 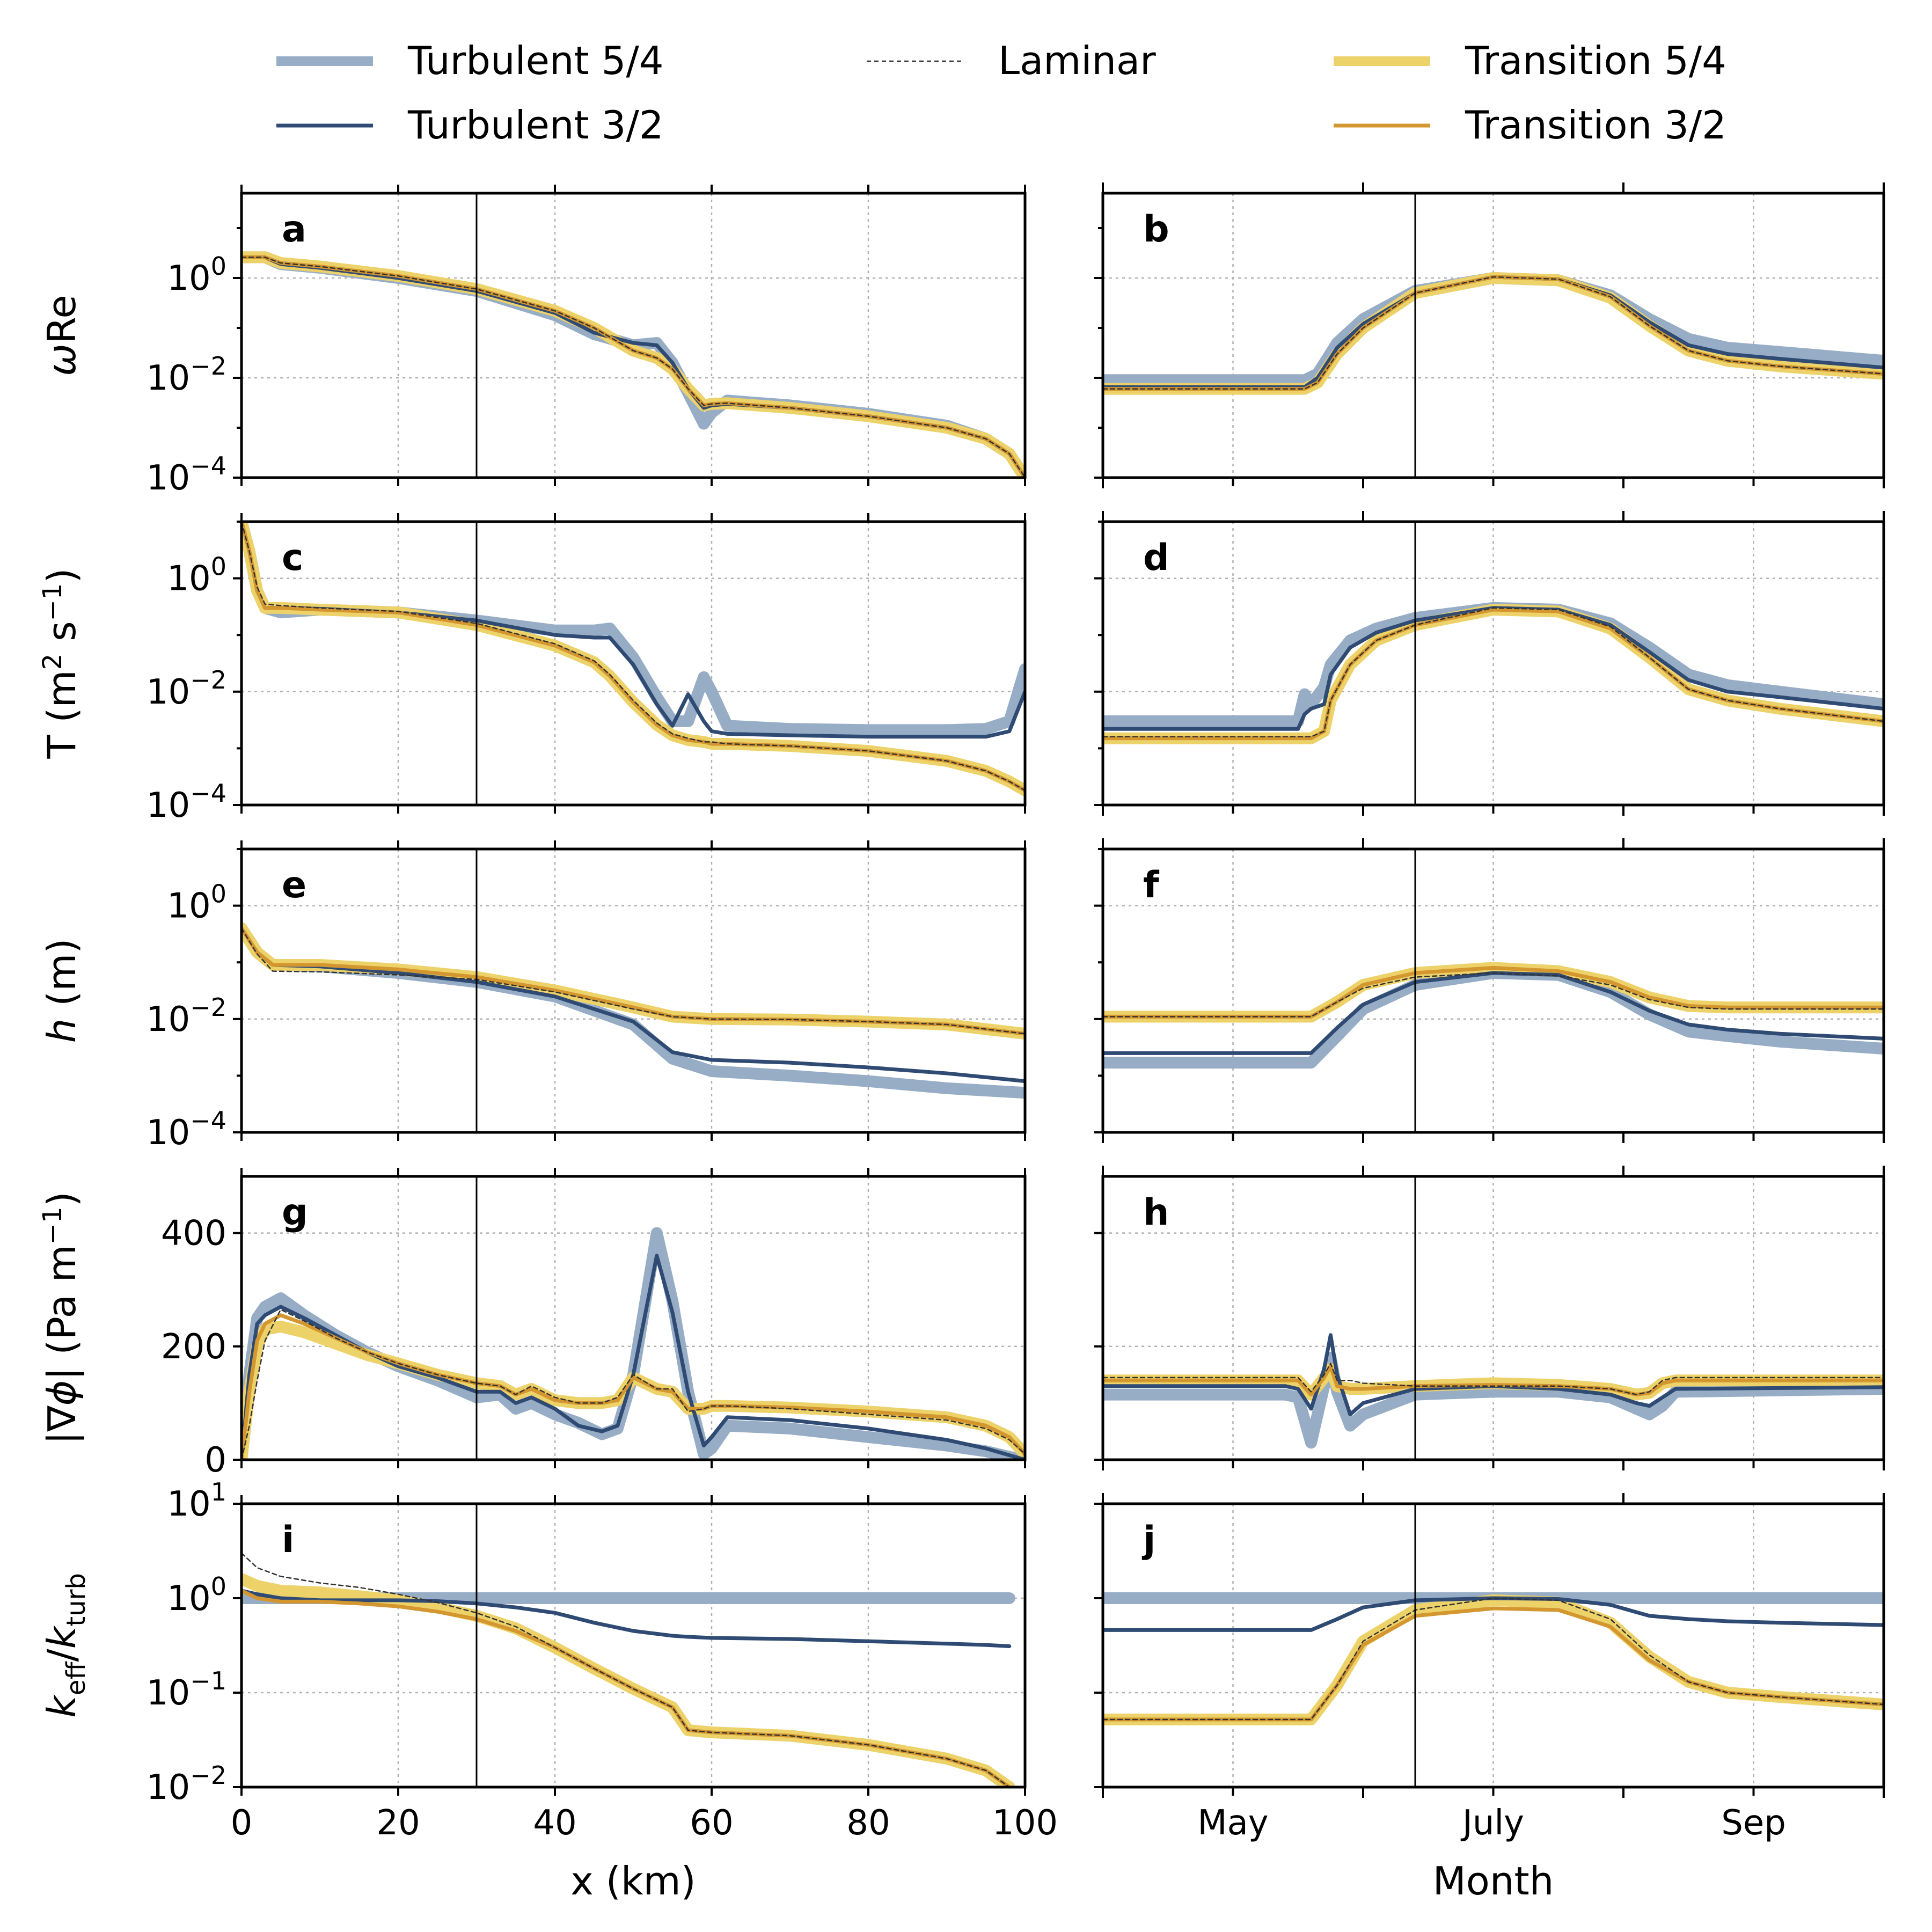 I want to click on x-tick-label: May, so click(x=1232, y=1823).